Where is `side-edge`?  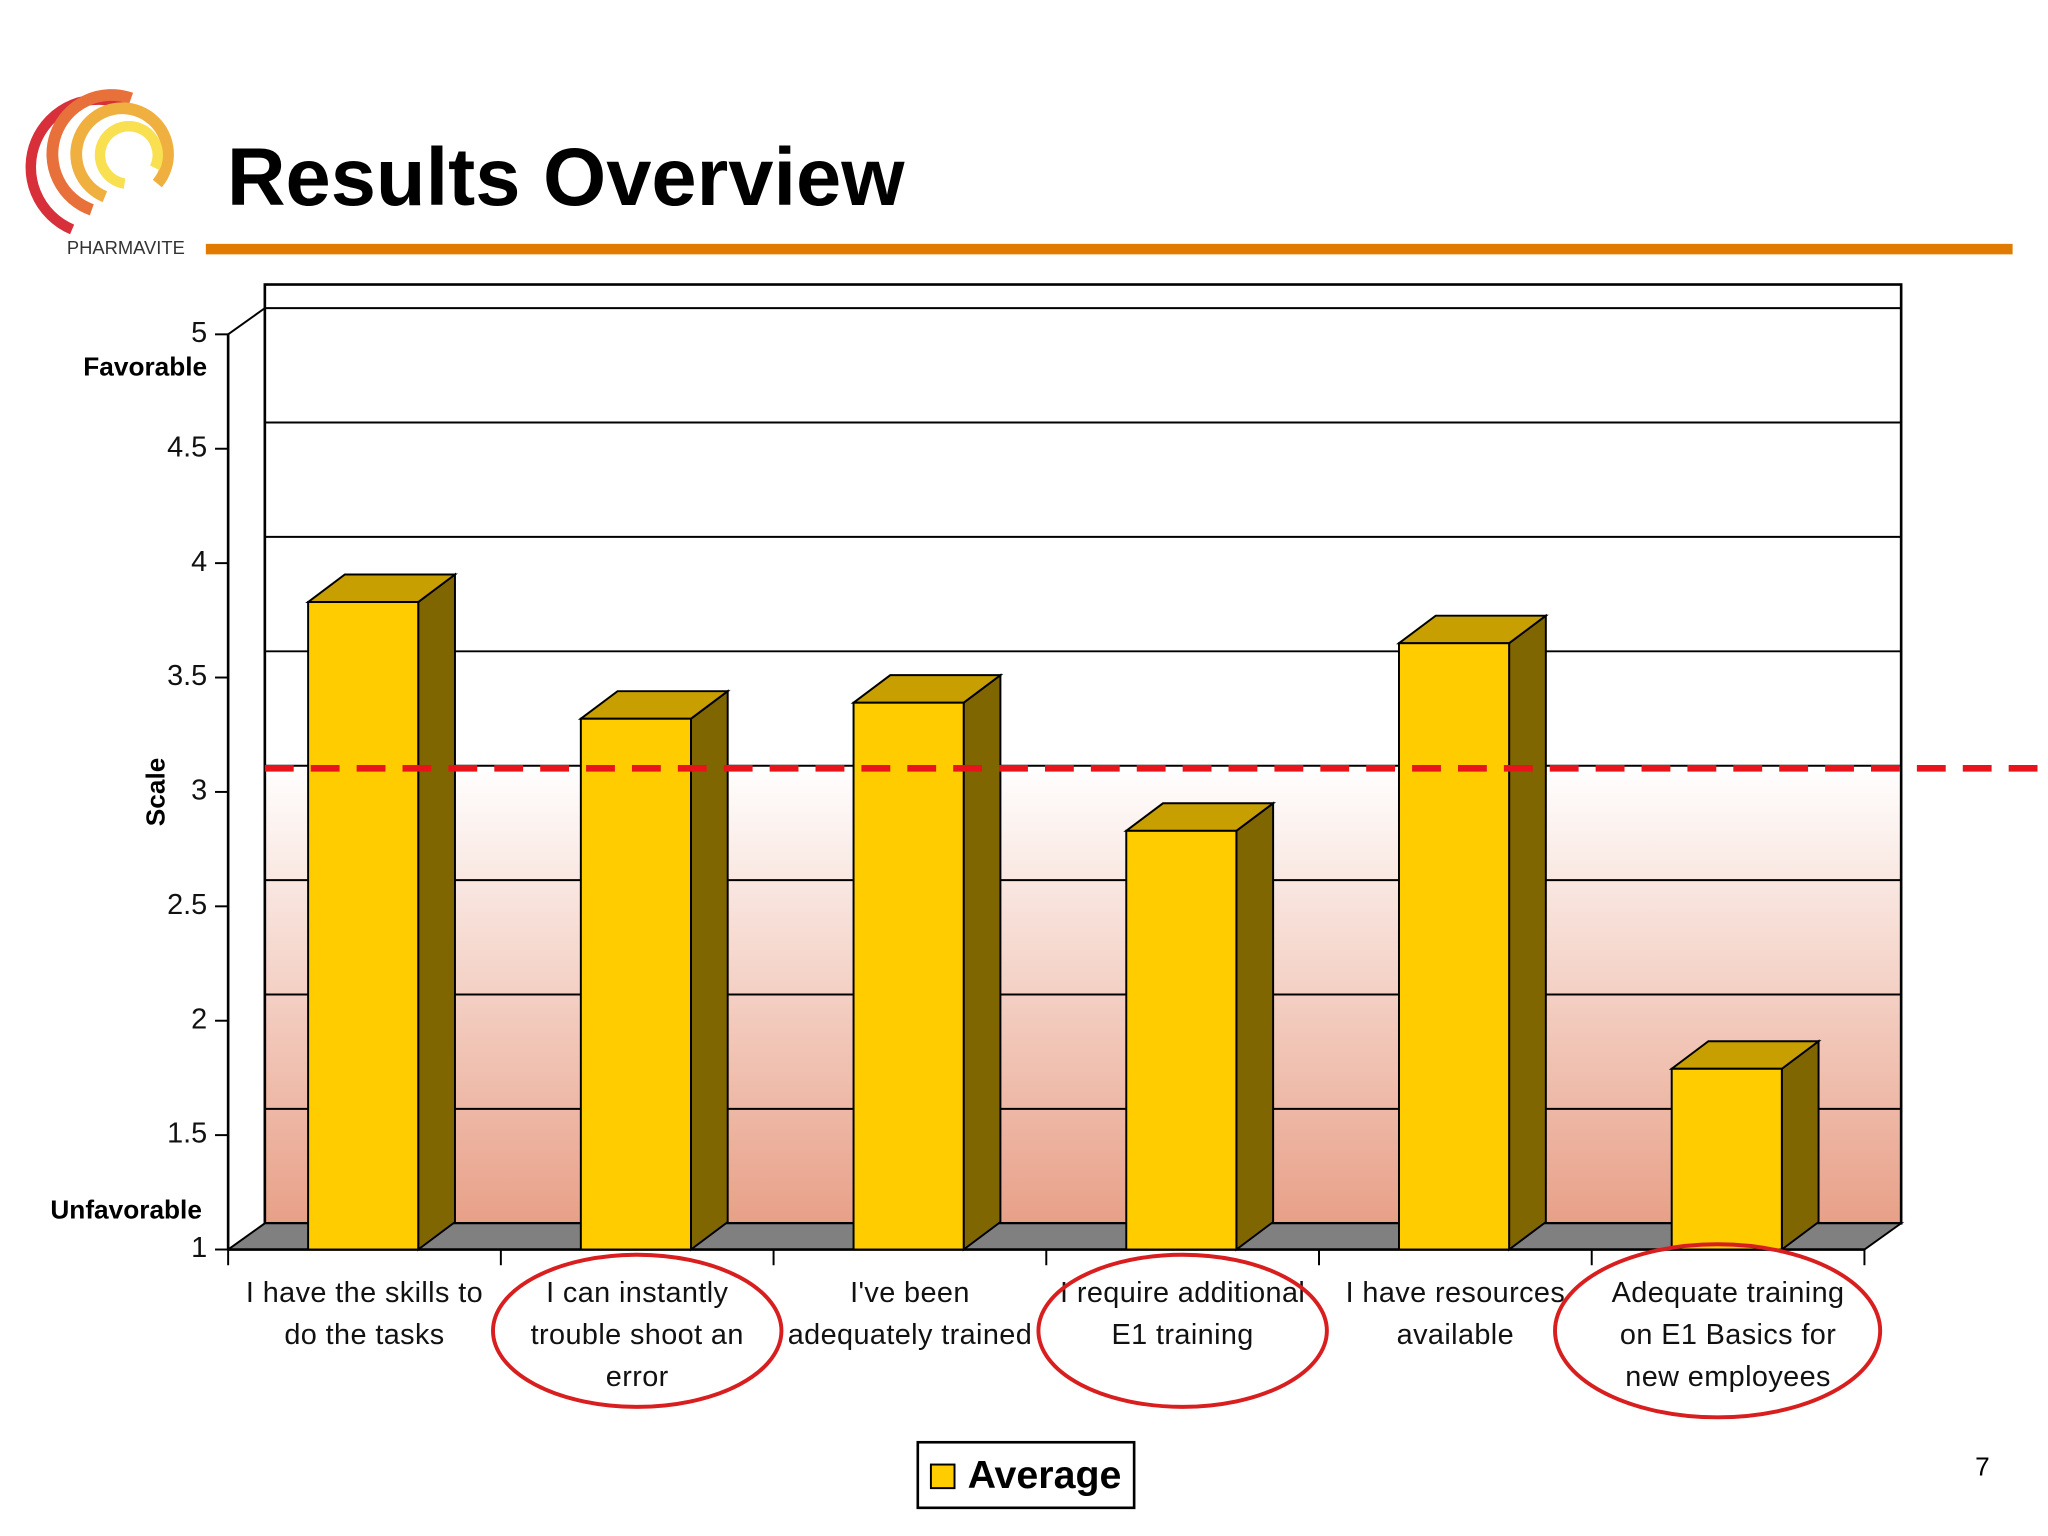 side-edge is located at coordinates (246, 321).